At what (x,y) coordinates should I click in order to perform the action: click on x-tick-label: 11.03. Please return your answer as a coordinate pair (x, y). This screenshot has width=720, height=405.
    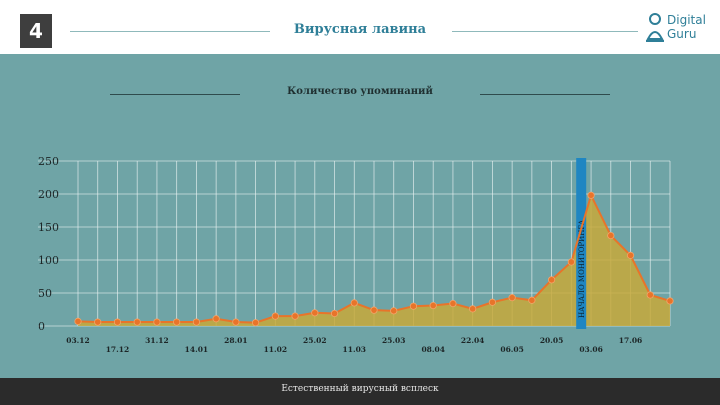
    Looking at the image, I should click on (355, 349).